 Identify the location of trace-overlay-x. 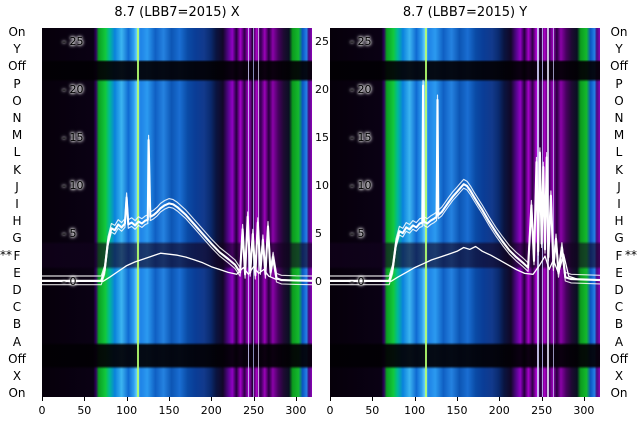
(177, 210).